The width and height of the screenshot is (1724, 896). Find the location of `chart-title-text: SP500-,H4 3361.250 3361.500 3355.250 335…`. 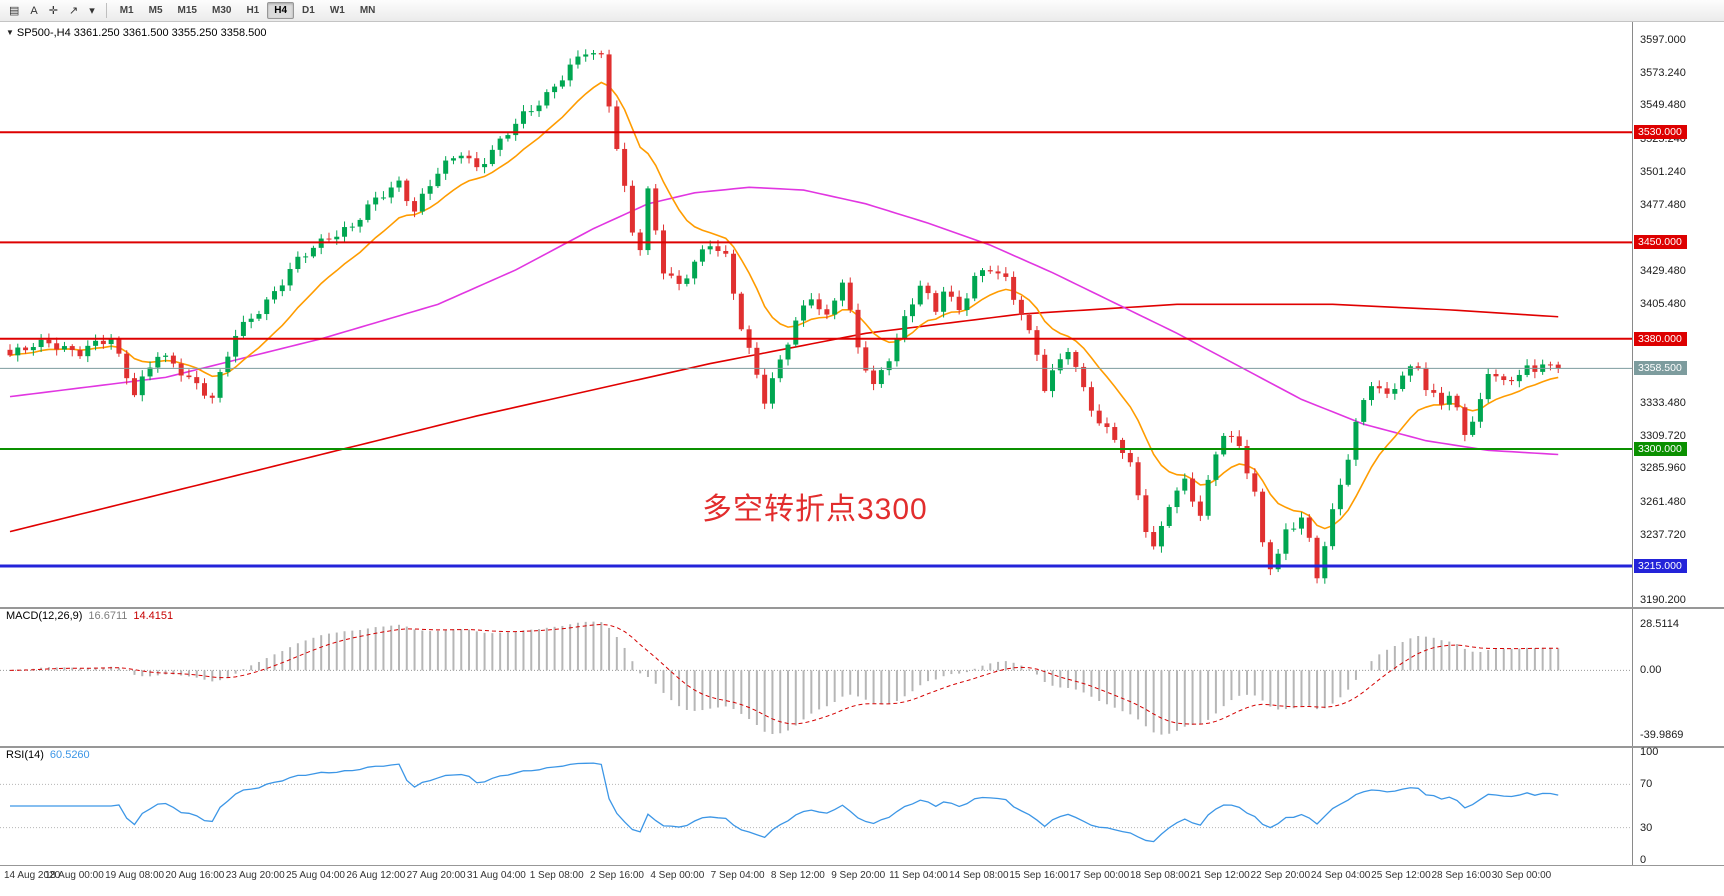

chart-title-text: SP500-,H4 3361.250 3361.500 3355.250 335… is located at coordinates (141, 33).